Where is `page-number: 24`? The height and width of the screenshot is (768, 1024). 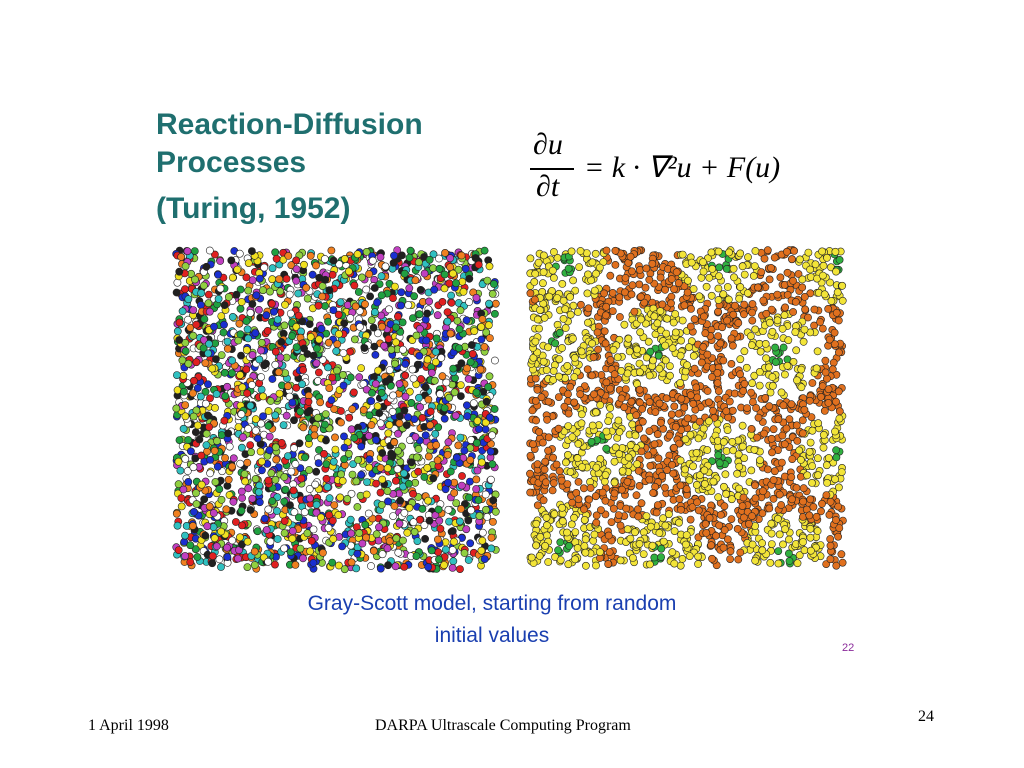 page-number: 24 is located at coordinates (926, 716).